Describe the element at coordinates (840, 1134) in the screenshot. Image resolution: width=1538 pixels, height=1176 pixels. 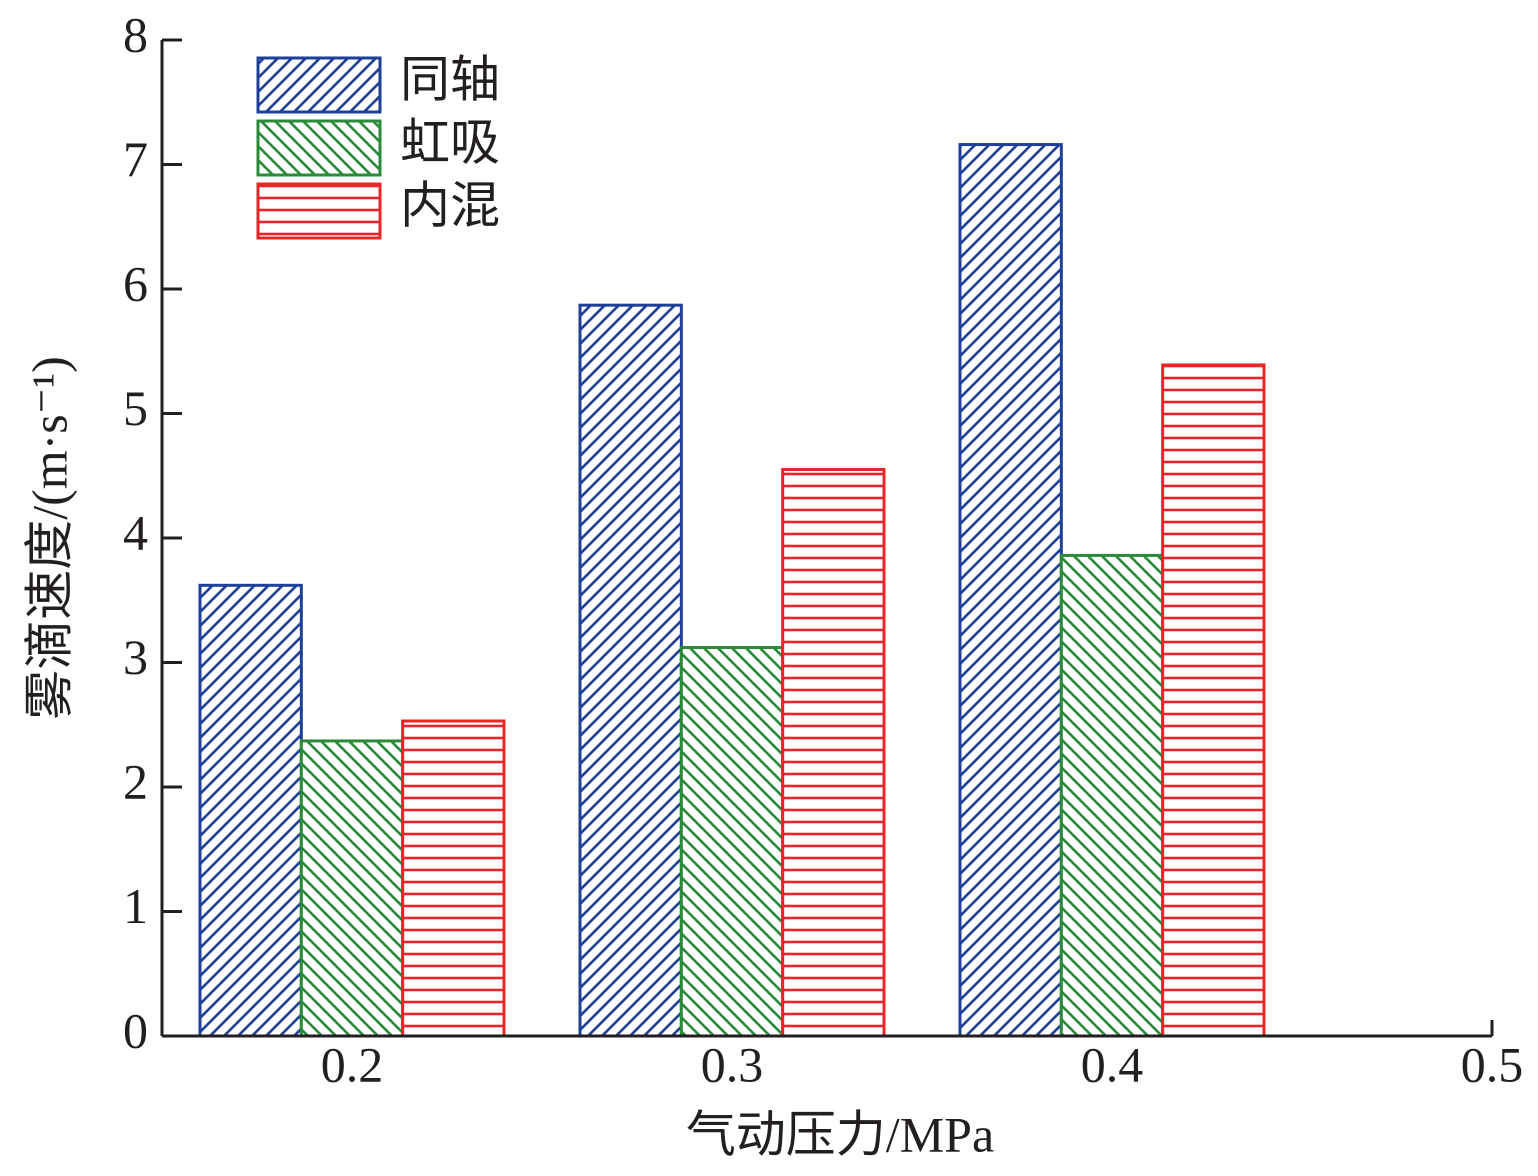
I see `x-axis-title: 气动压力/MPa` at that location.